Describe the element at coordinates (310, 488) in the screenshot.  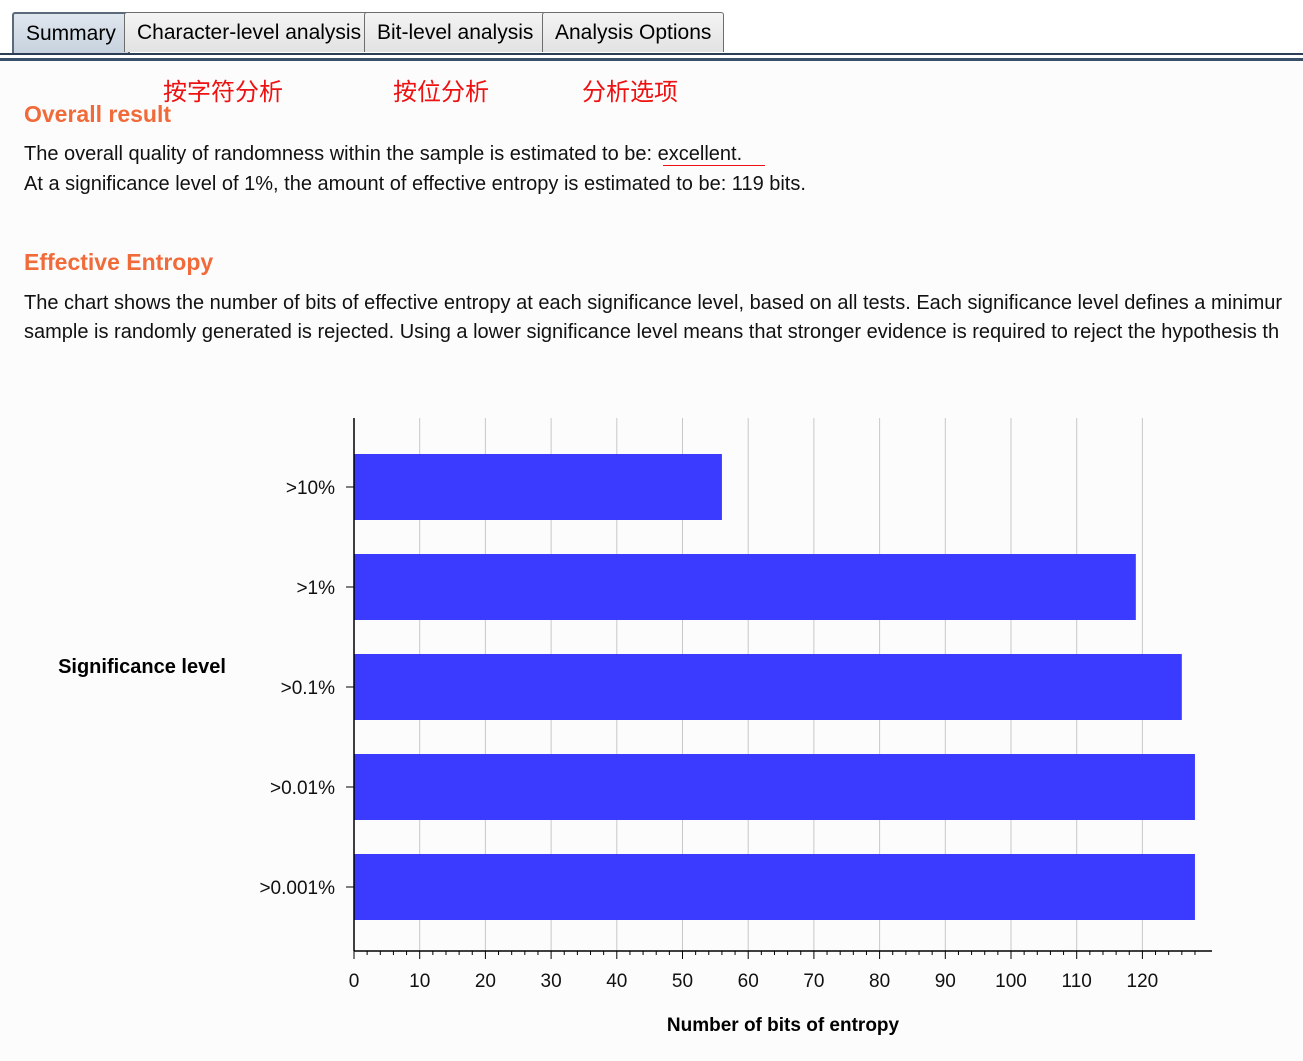
I see `category-label: >10%` at that location.